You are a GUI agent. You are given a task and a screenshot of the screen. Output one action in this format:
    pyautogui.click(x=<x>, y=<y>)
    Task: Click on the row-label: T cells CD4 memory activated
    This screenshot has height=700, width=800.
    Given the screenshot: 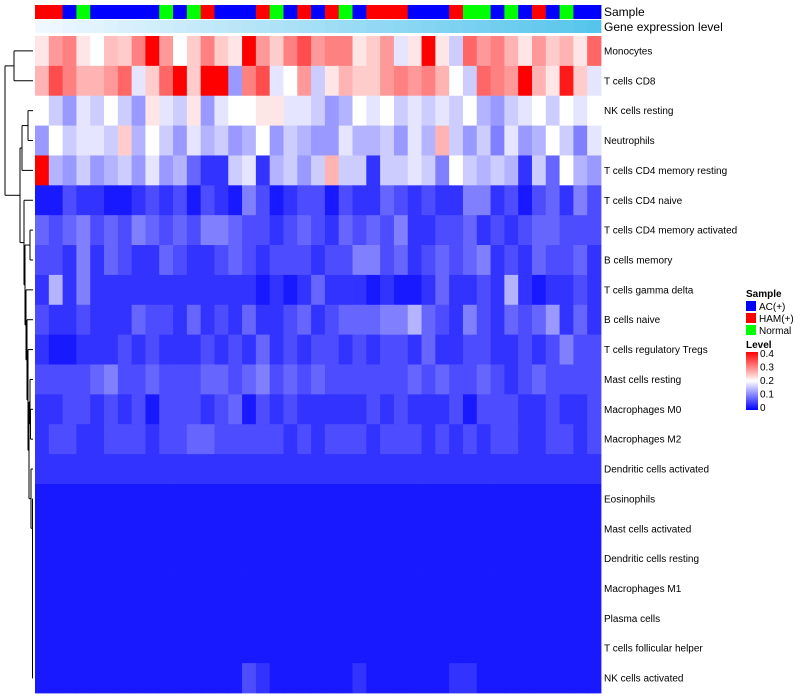 What is the action you would take?
    pyautogui.click(x=670, y=231)
    